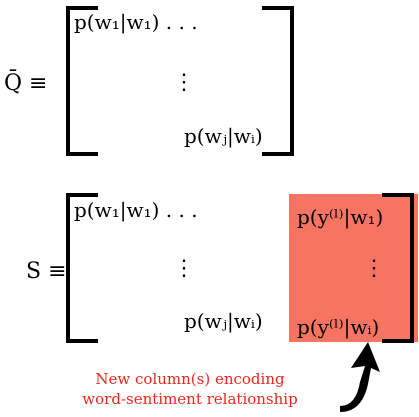  I want to click on matrix-s-left-bracket, so click(82, 268).